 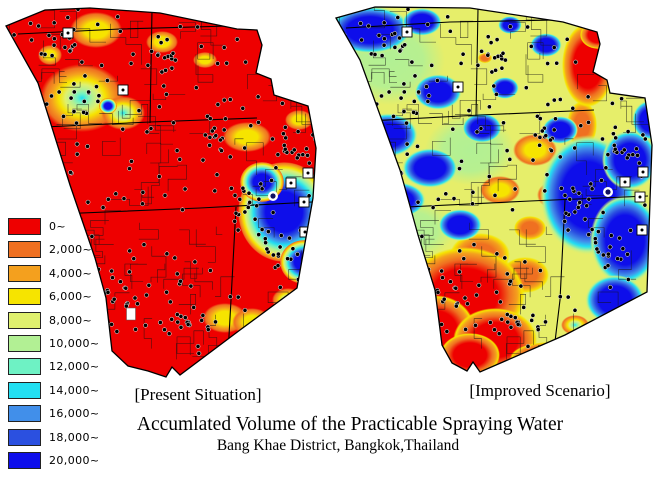 I want to click on caption-improved-scenario: [Improved Scenario], so click(x=540, y=390).